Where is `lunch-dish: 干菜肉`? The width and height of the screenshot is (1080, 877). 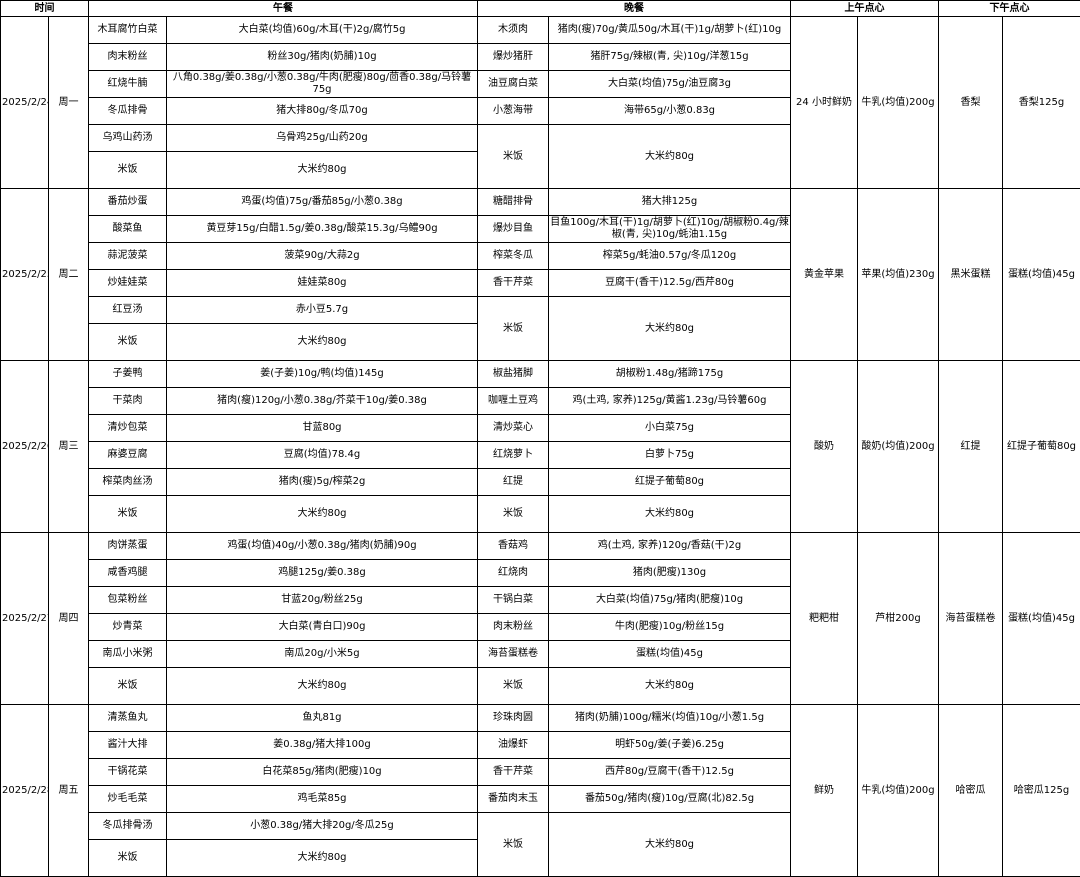 lunch-dish: 干菜肉 is located at coordinates (128, 401).